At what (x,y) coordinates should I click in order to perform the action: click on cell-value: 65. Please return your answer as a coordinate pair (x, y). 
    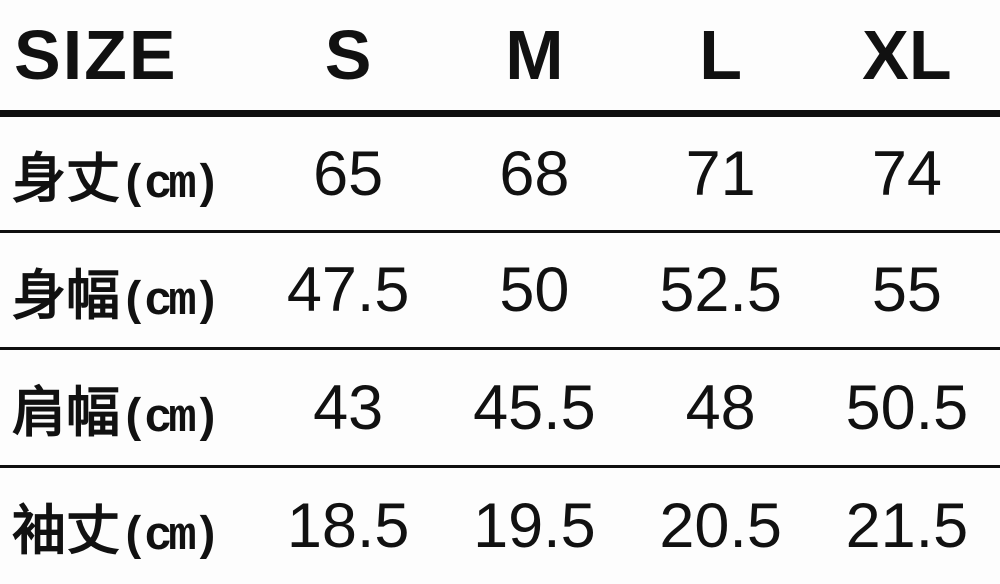
    Looking at the image, I should click on (348, 173).